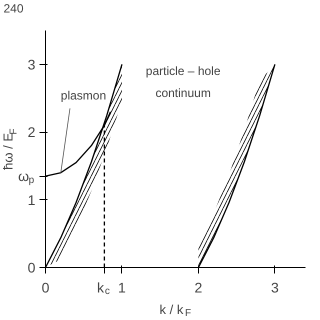 This screenshot has height=320, width=320. I want to click on annotation: particle – hole continuum, so click(183, 82).